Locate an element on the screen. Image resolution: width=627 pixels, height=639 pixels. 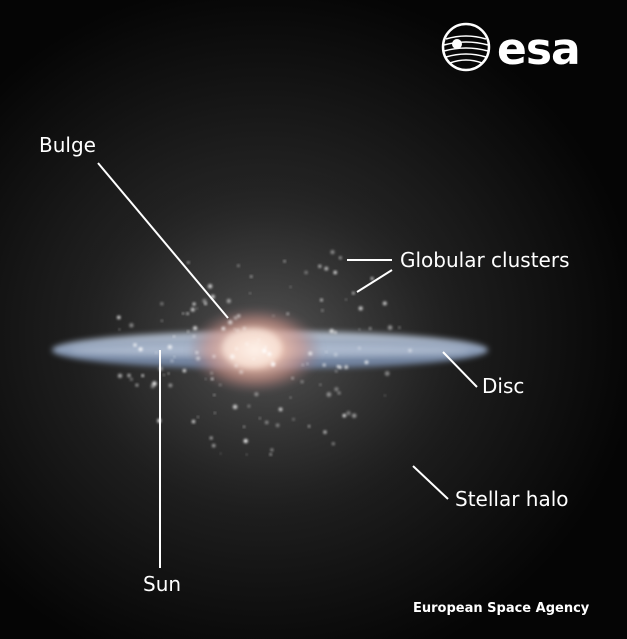
globular-clusters-leader-line-diagonal is located at coordinates (374, 281).